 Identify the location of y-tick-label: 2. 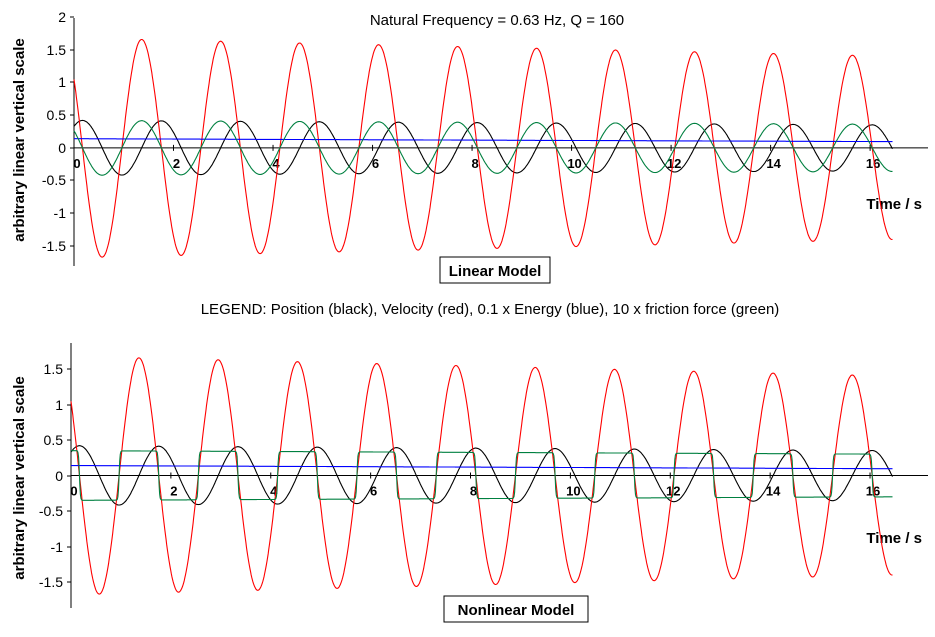
(62, 17).